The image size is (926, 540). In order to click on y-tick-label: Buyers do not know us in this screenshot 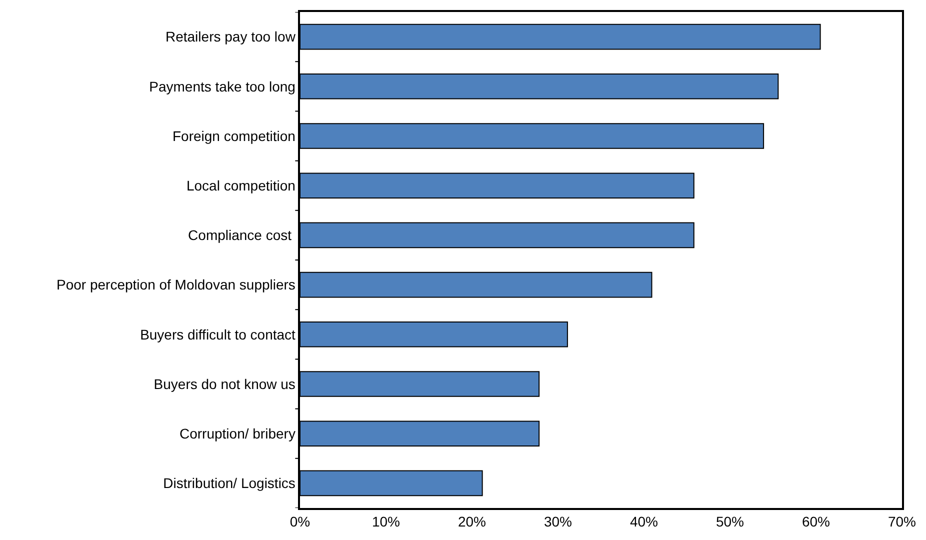, I will do `click(225, 384)`.